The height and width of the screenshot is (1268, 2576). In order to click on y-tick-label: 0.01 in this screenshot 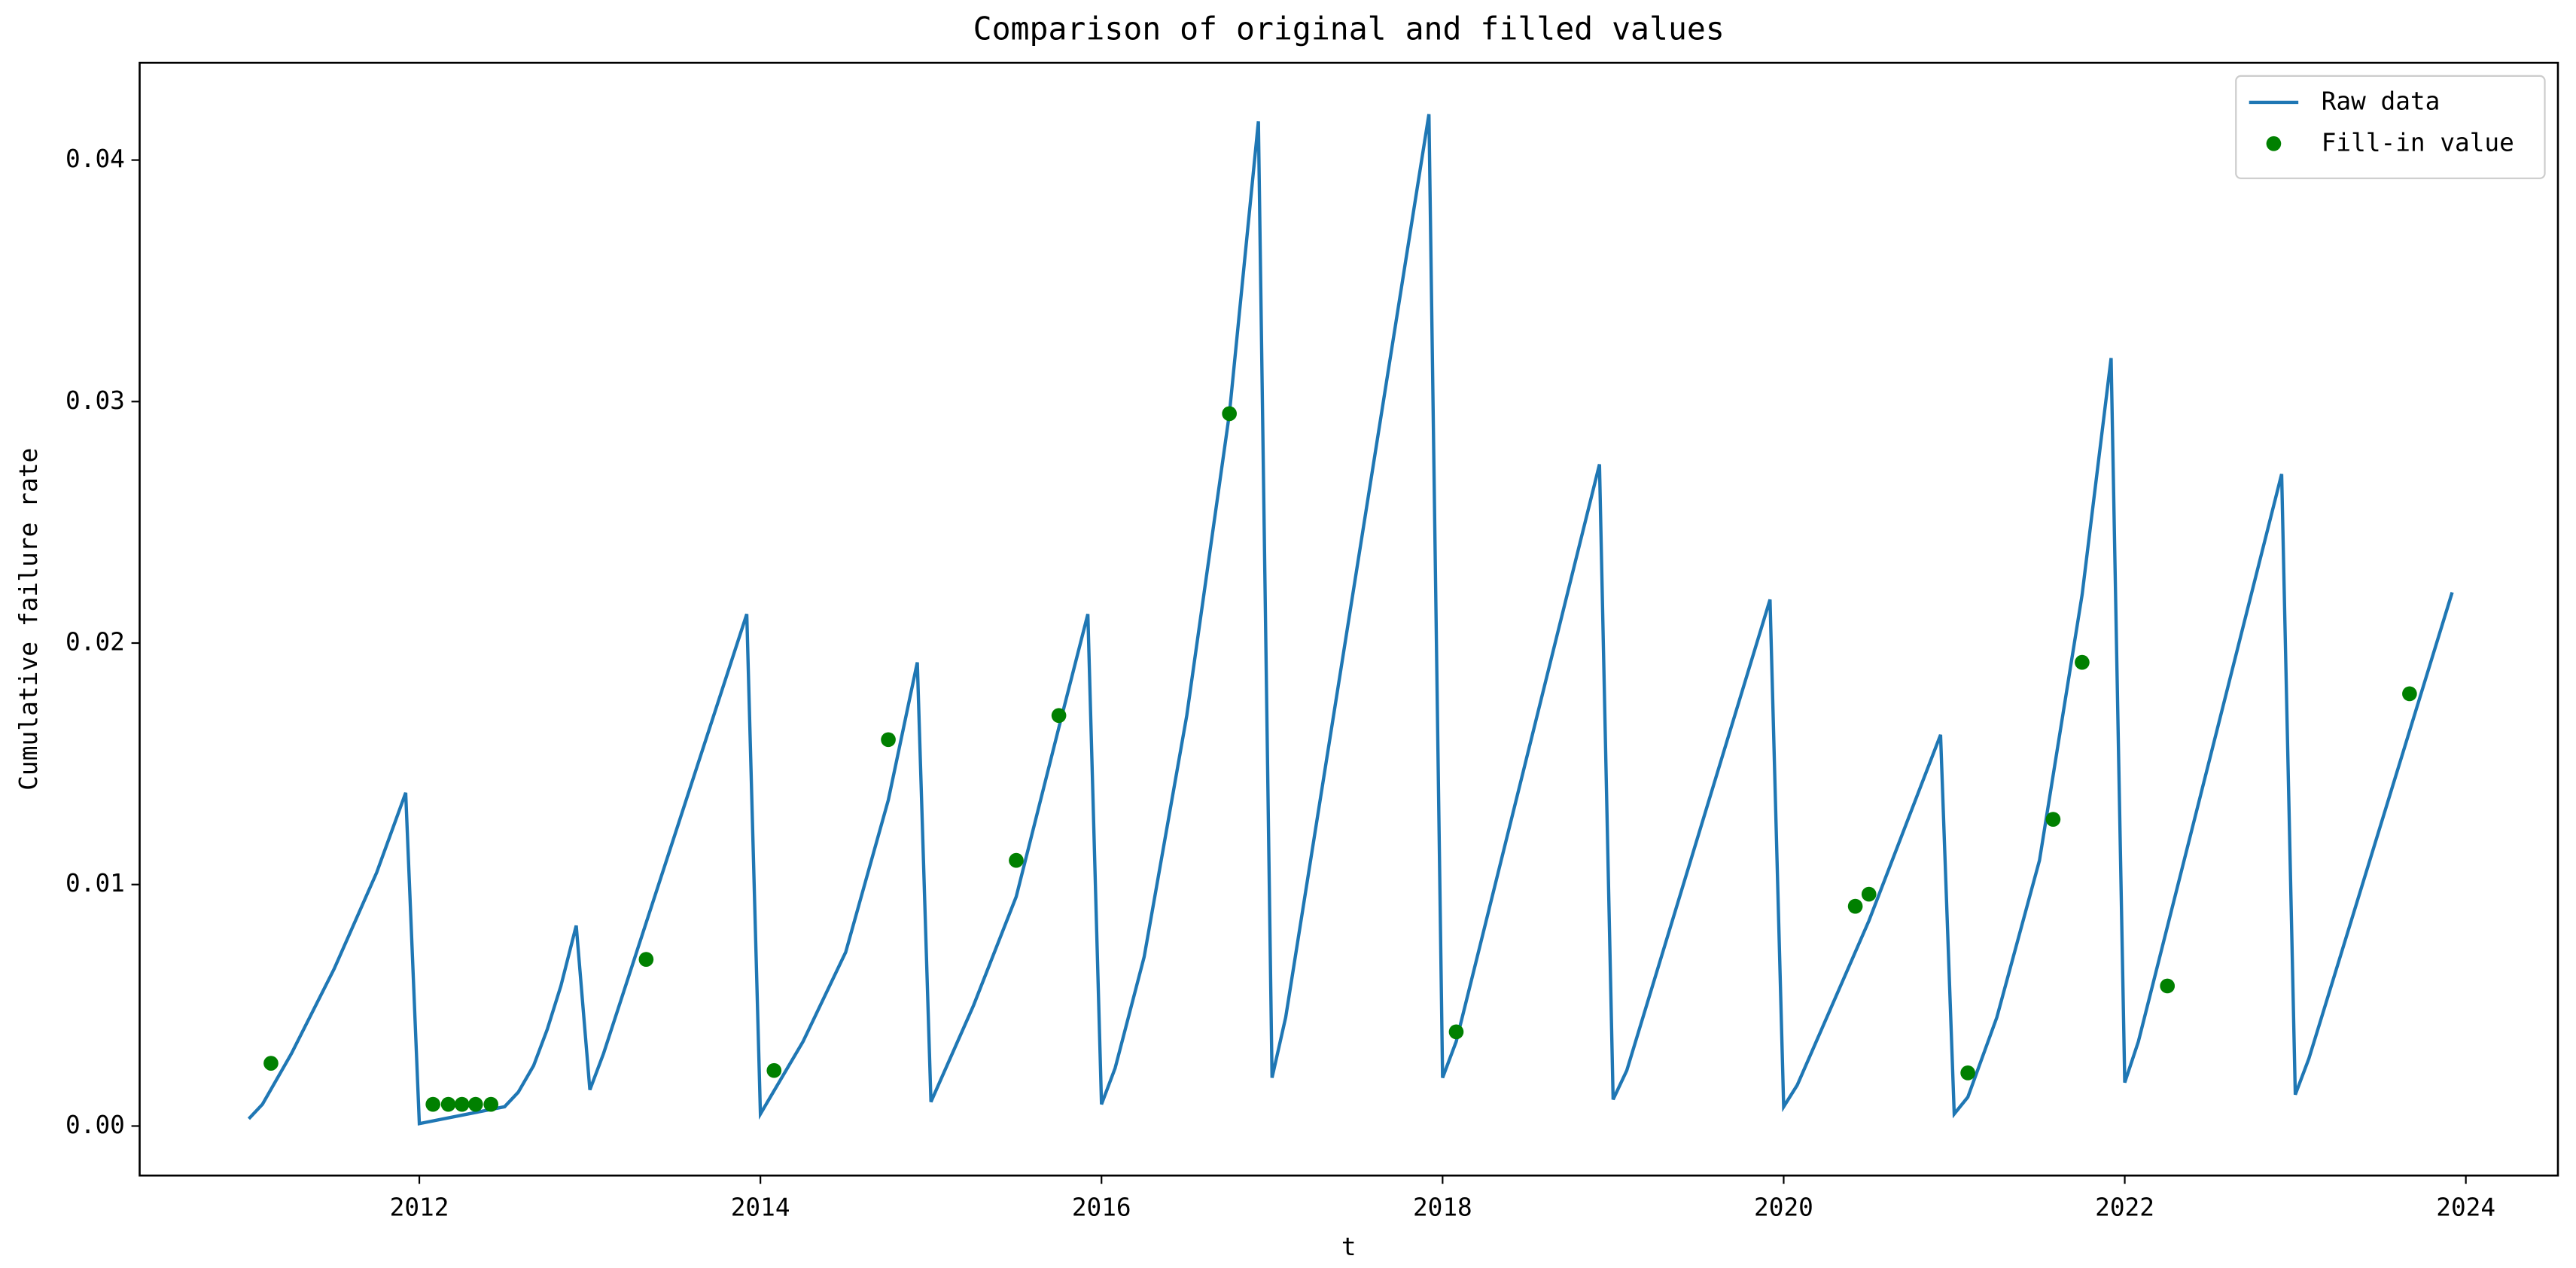, I will do `click(95, 883)`.